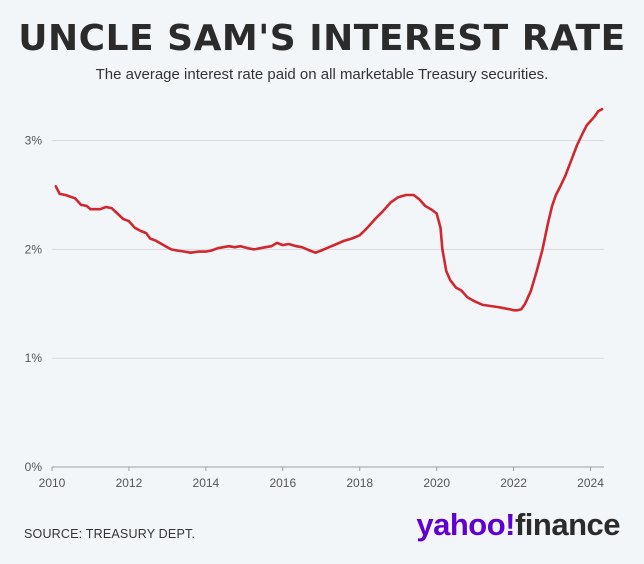  What do you see at coordinates (513, 483) in the screenshot?
I see `x-tick-label: 2022` at bounding box center [513, 483].